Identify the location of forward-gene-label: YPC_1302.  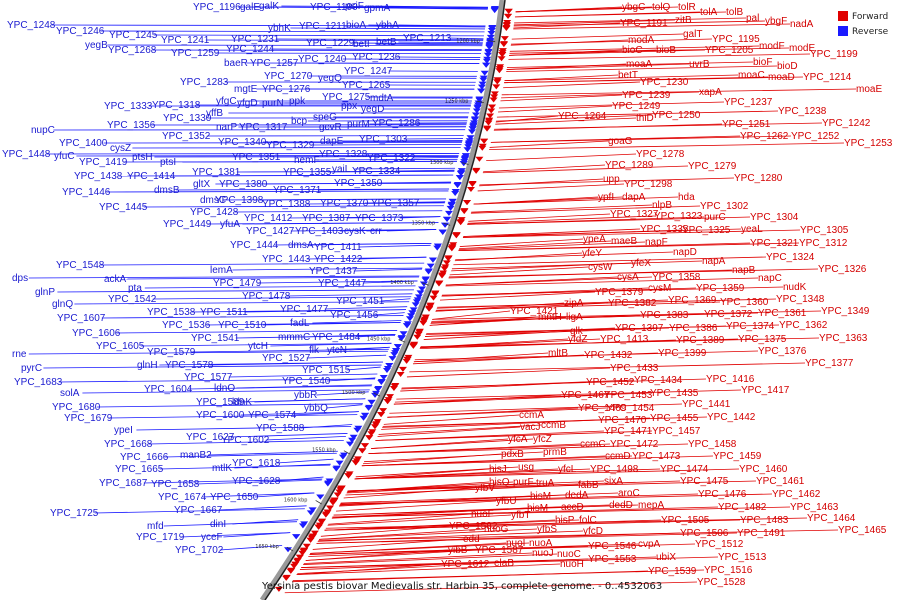
(724, 206).